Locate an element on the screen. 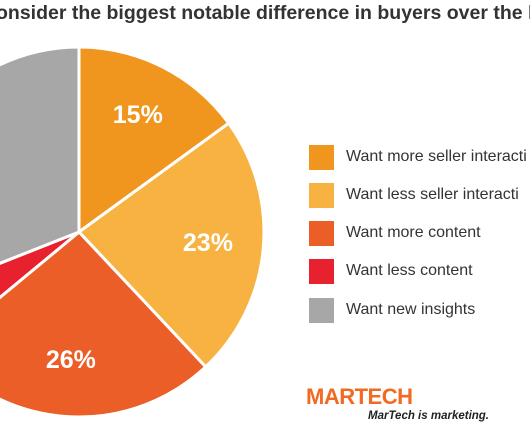  legend-item-more-seller: Want more seller interacti is located at coordinates (418, 157).